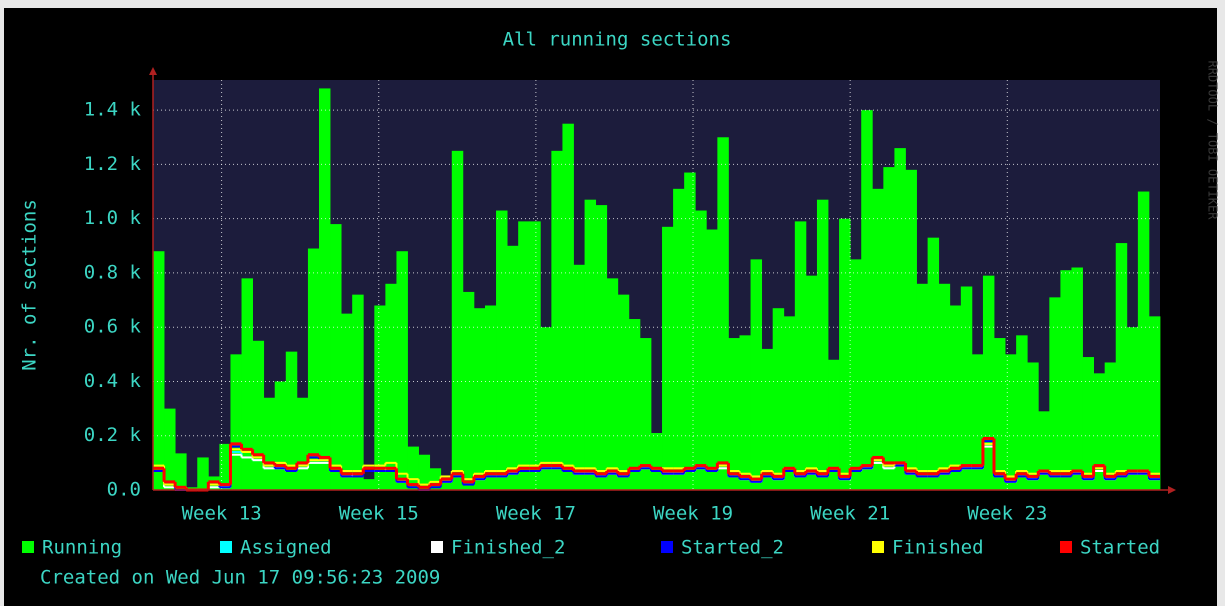 The height and width of the screenshot is (606, 1225). Describe the element at coordinates (508, 548) in the screenshot. I see `legend-label: Finished_2` at that location.